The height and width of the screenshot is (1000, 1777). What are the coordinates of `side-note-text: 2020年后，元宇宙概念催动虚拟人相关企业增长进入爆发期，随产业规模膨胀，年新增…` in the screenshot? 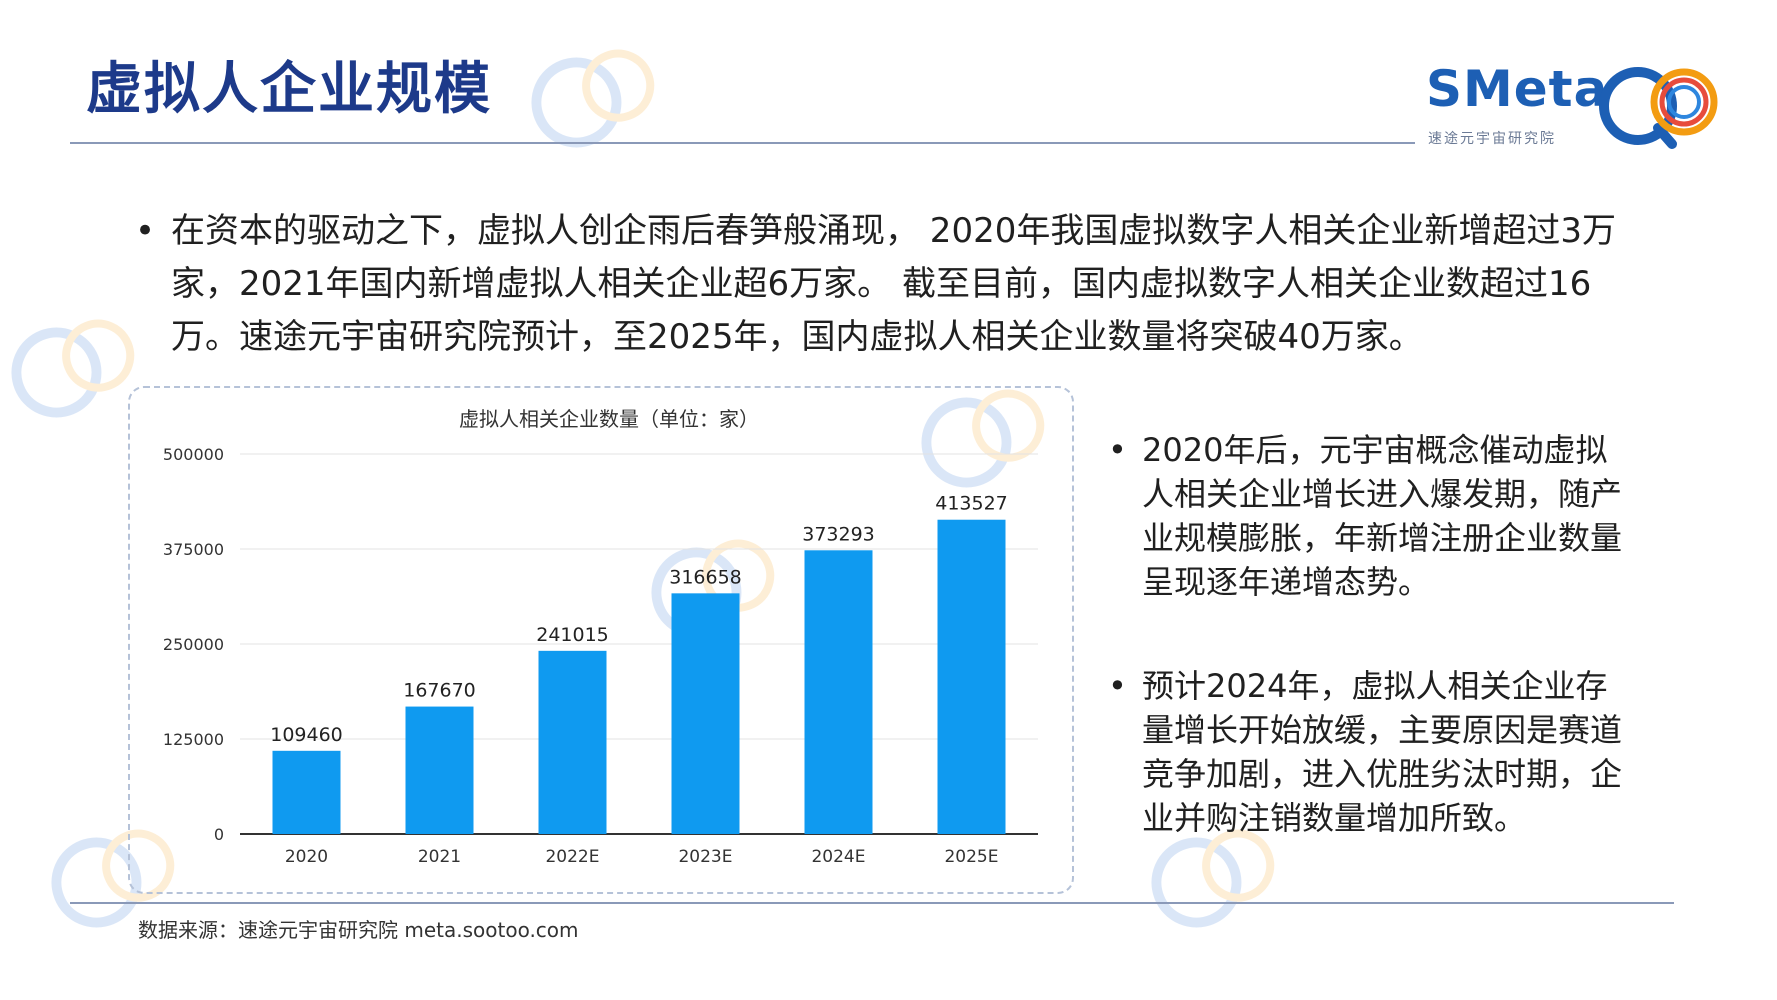 It's located at (1382, 516).